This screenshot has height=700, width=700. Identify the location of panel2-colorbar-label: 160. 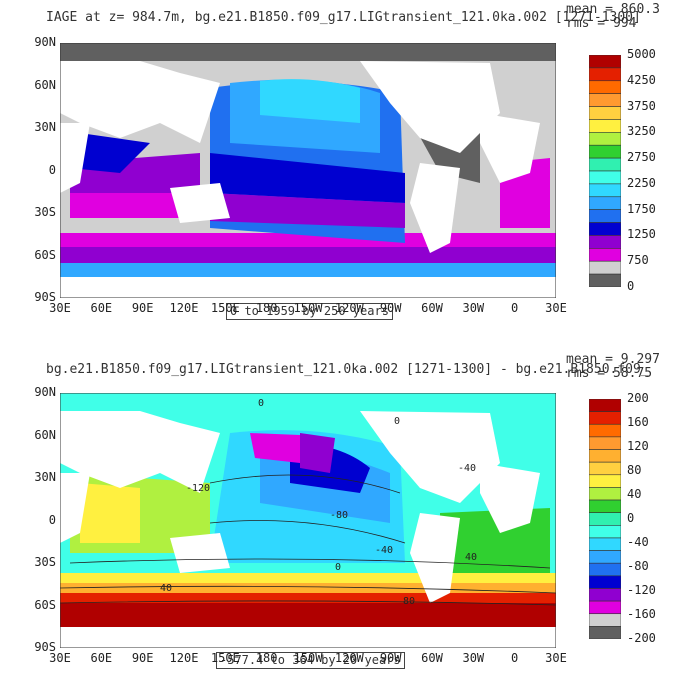
(638, 422).